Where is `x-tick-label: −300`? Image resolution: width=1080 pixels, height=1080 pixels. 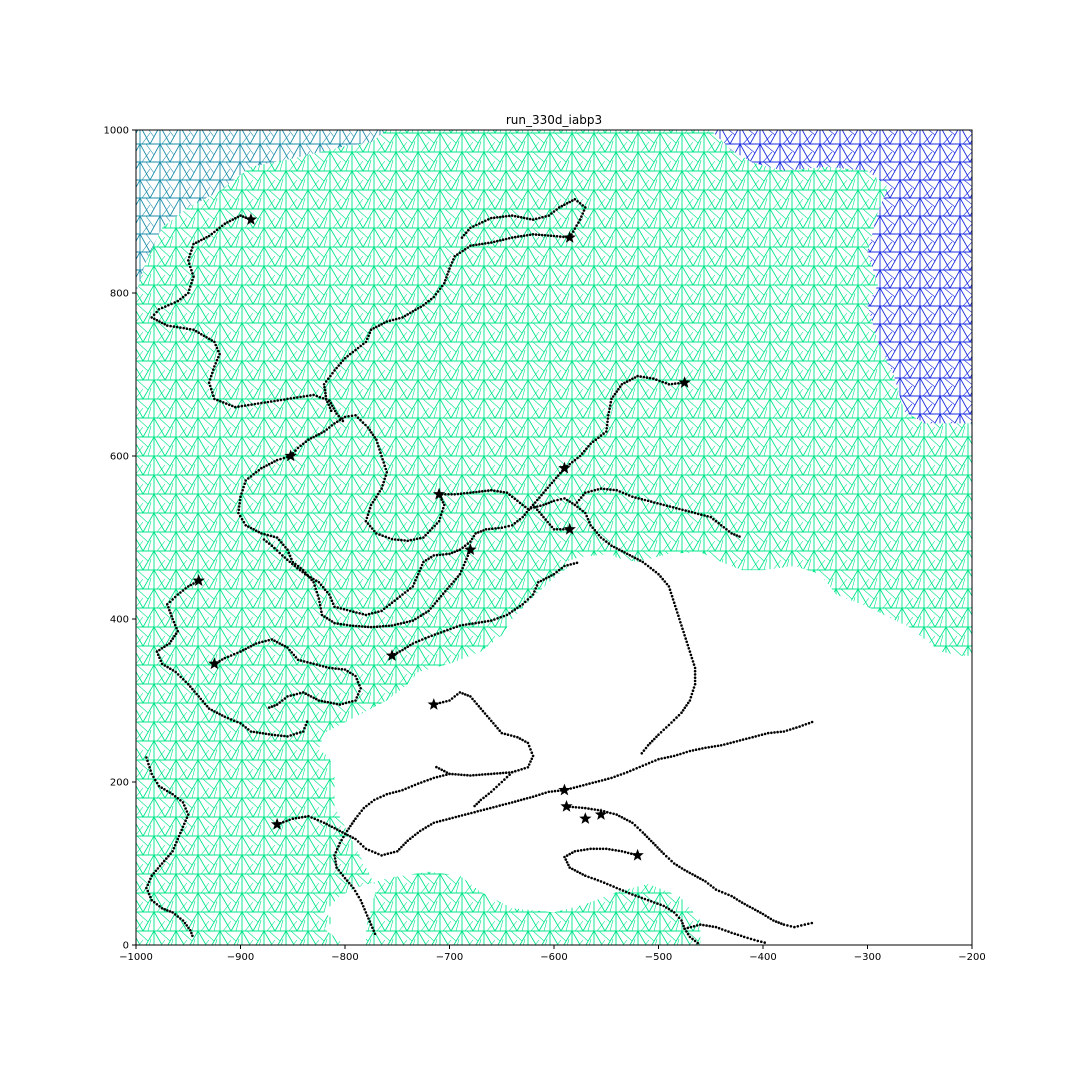
x-tick-label: −300 is located at coordinates (867, 957).